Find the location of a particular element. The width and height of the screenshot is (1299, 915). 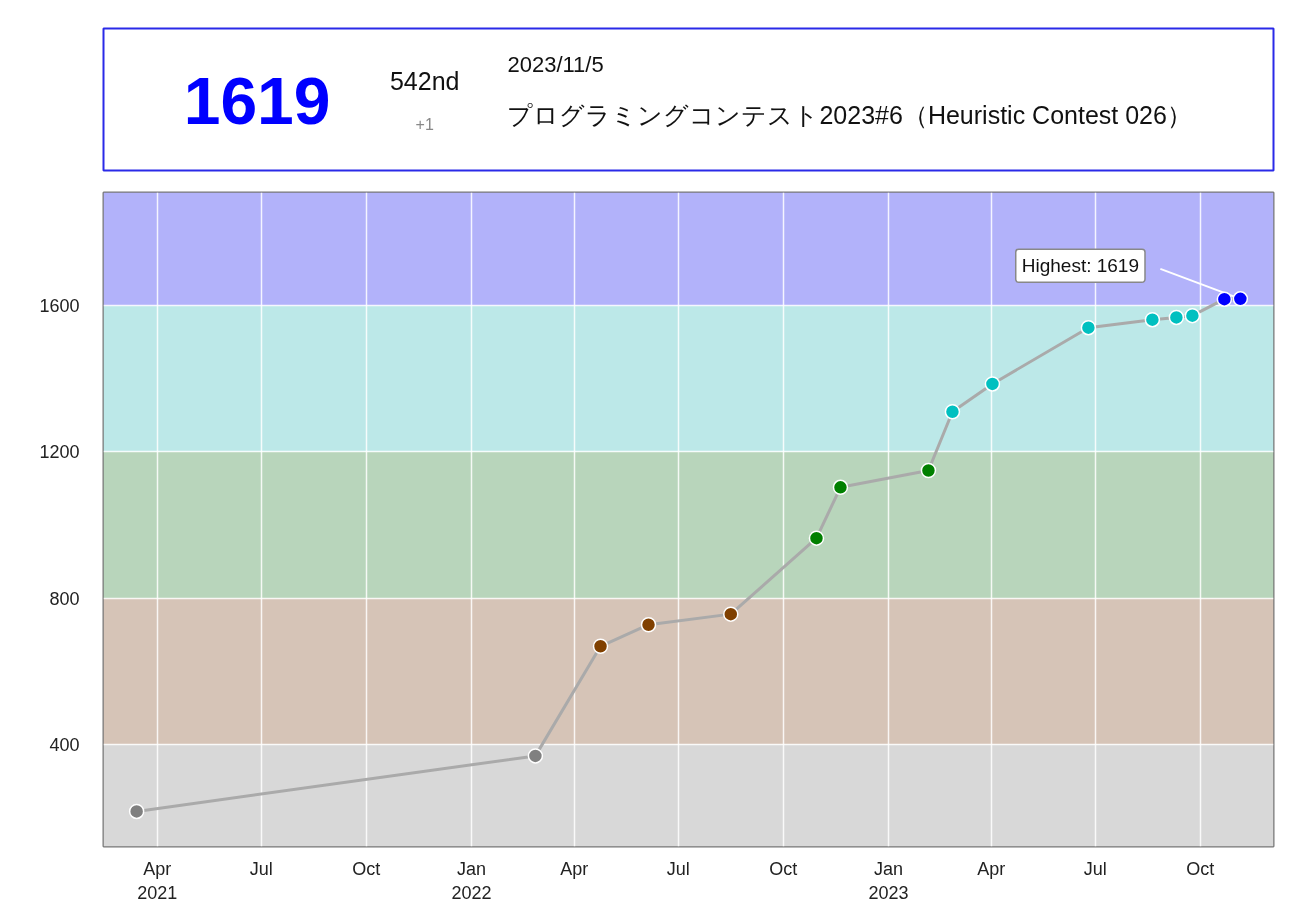

x-tick-label: Jan 2022 is located at coordinates (471, 880).